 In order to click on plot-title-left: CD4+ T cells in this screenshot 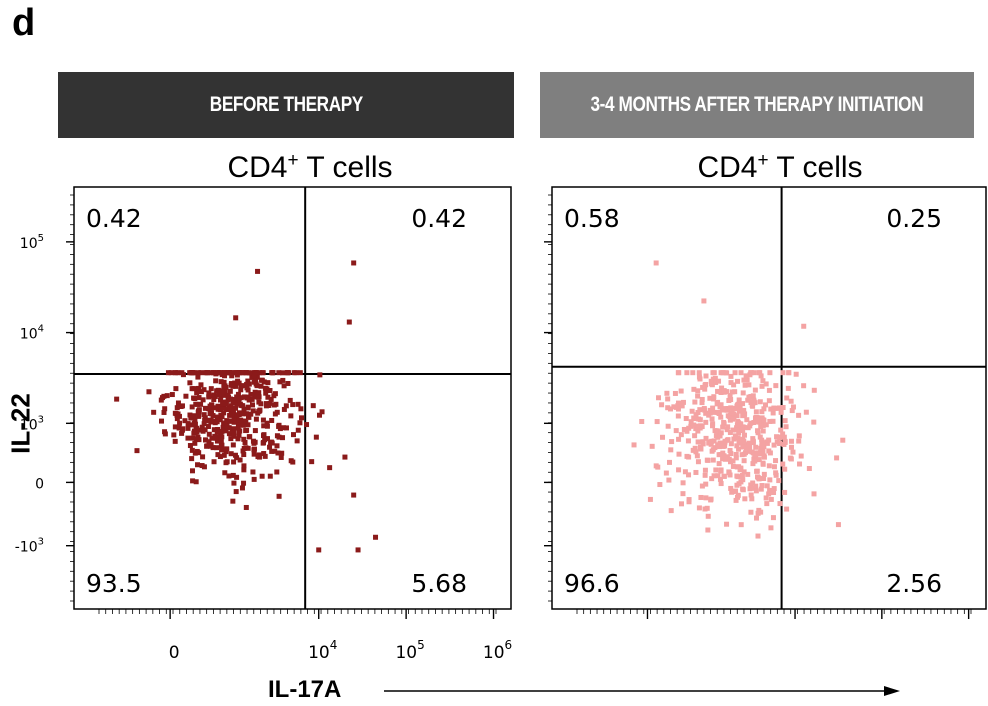, I will do `click(310, 167)`.